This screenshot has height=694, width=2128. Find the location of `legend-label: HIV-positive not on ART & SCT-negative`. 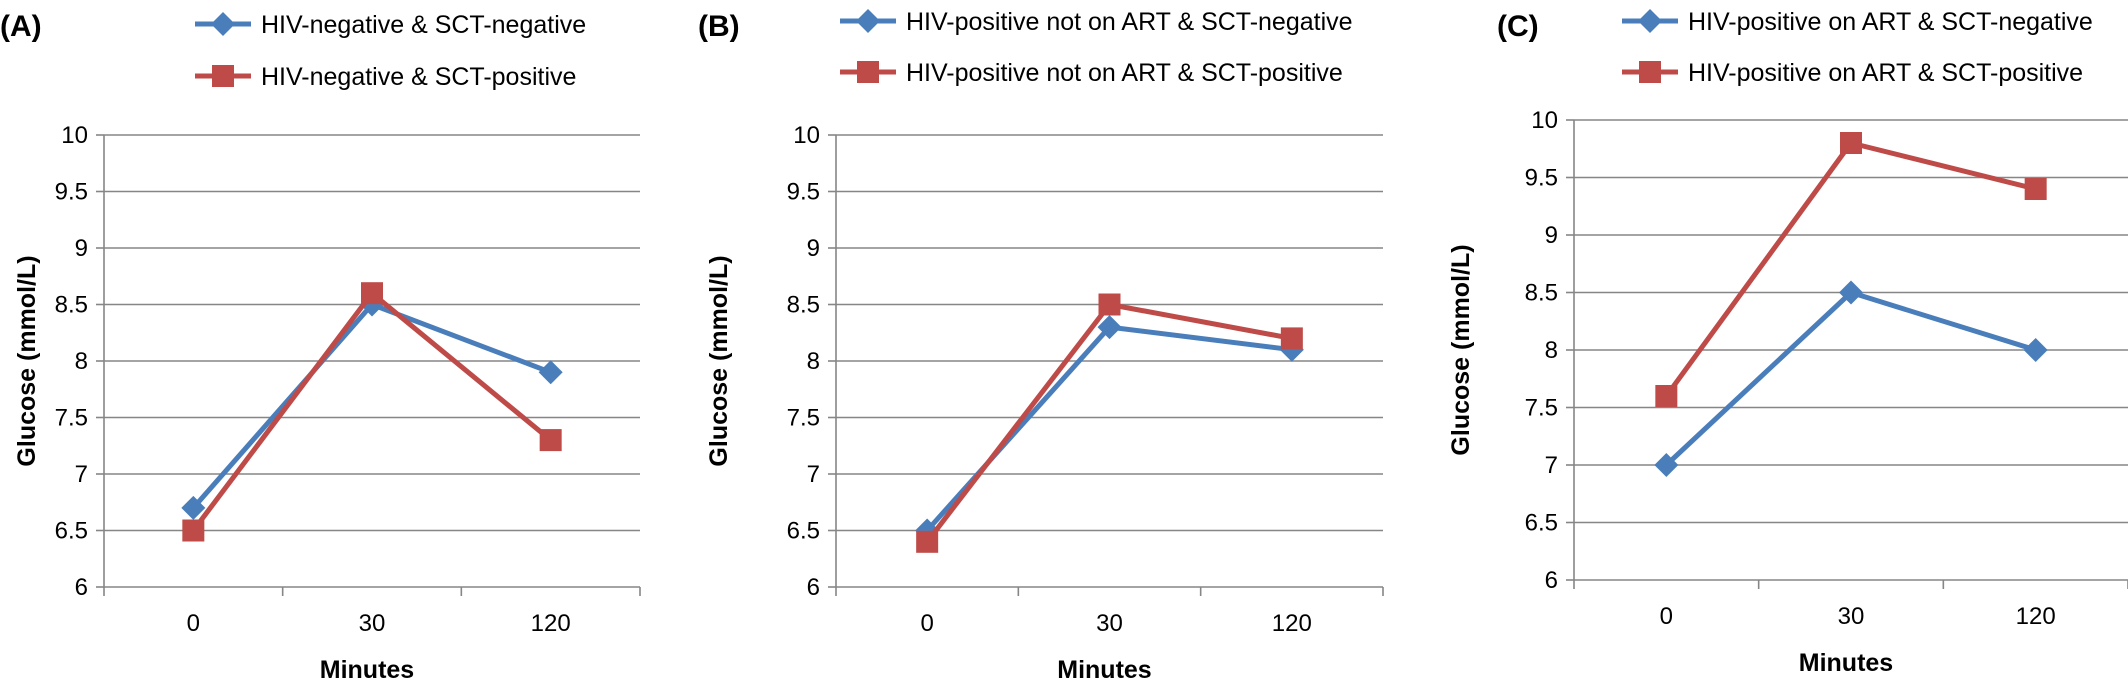

legend-label: HIV-positive not on ART & SCT-negative is located at coordinates (1129, 22).